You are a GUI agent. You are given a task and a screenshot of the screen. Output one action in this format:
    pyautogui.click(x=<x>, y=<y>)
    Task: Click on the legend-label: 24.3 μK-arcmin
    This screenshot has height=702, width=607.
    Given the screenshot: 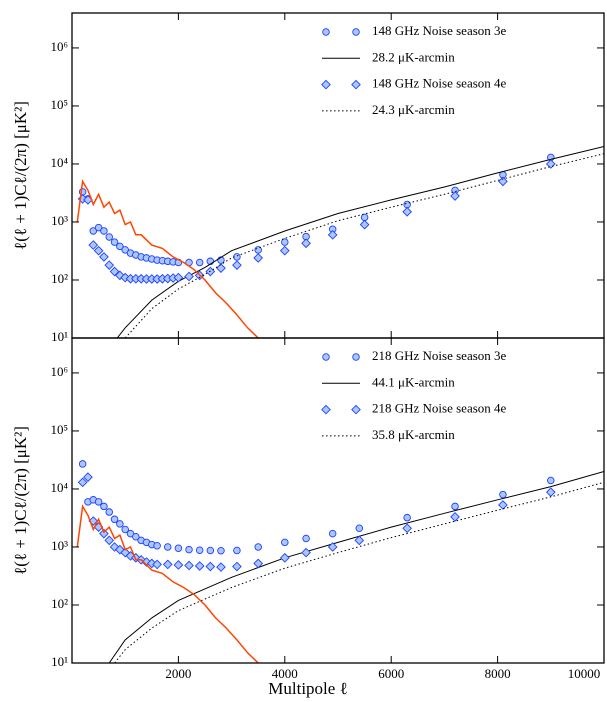 What is the action you would take?
    pyautogui.click(x=413, y=109)
    